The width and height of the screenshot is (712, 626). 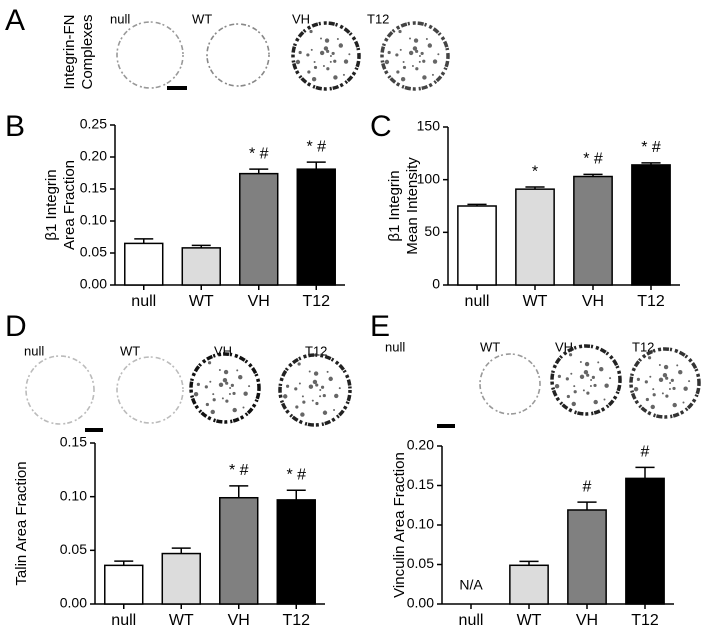 What do you see at coordinates (87, 51) in the screenshot?
I see `image-ylabel: Complexes` at bounding box center [87, 51].